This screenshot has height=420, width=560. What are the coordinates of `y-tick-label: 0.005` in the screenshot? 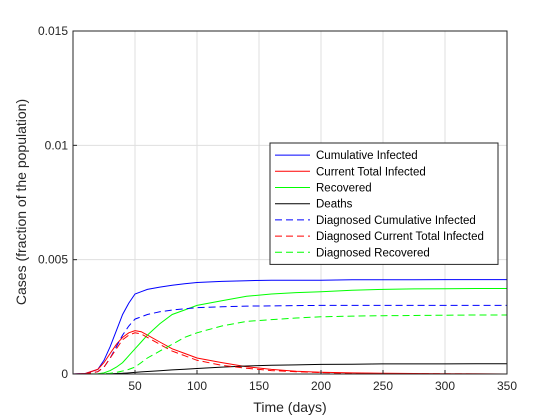 It's located at (53, 260).